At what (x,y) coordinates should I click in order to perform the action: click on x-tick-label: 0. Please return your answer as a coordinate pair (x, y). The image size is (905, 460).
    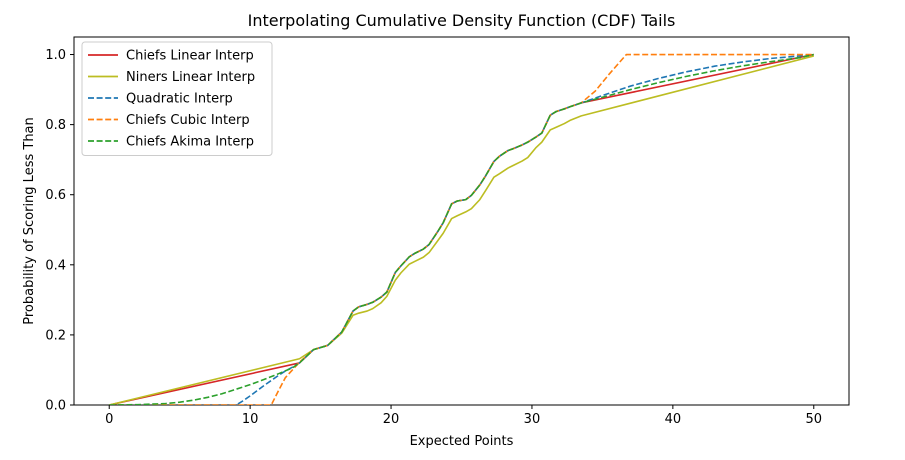
    Looking at the image, I should click on (109, 419).